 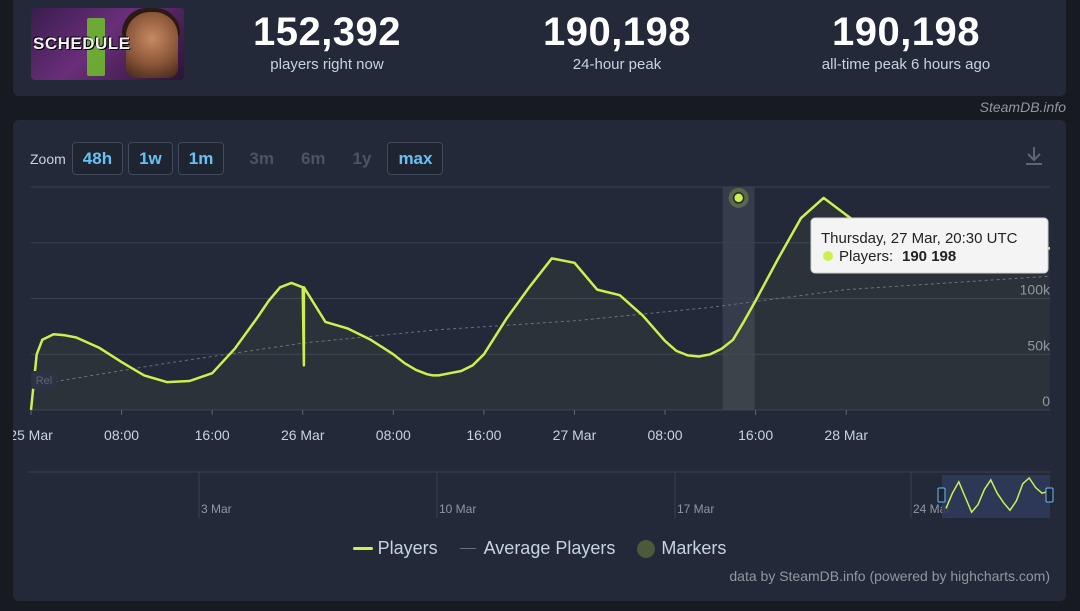 I want to click on navigator-handle-left, so click(x=941, y=495).